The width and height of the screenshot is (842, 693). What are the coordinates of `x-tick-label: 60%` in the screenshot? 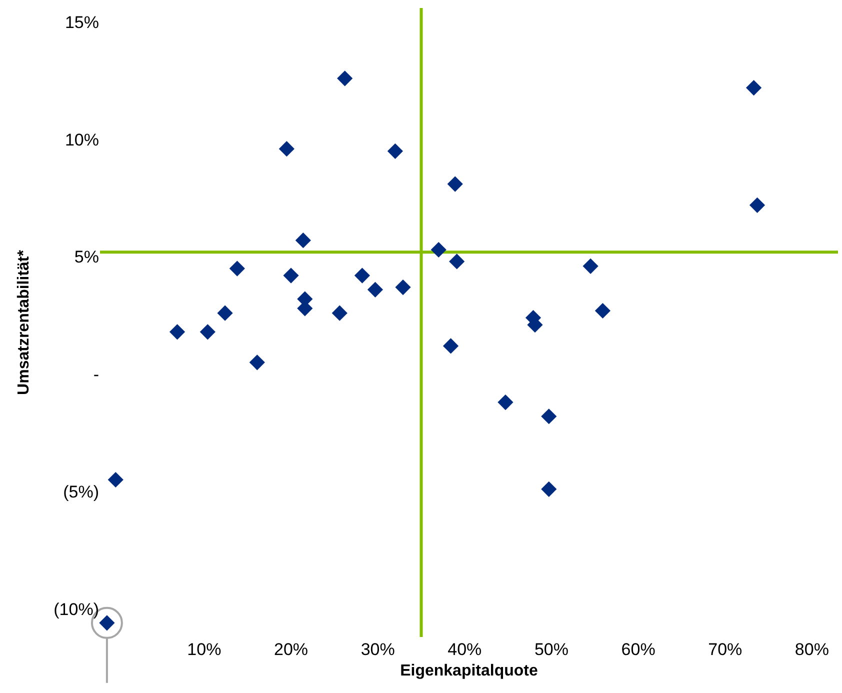 It's located at (638, 649).